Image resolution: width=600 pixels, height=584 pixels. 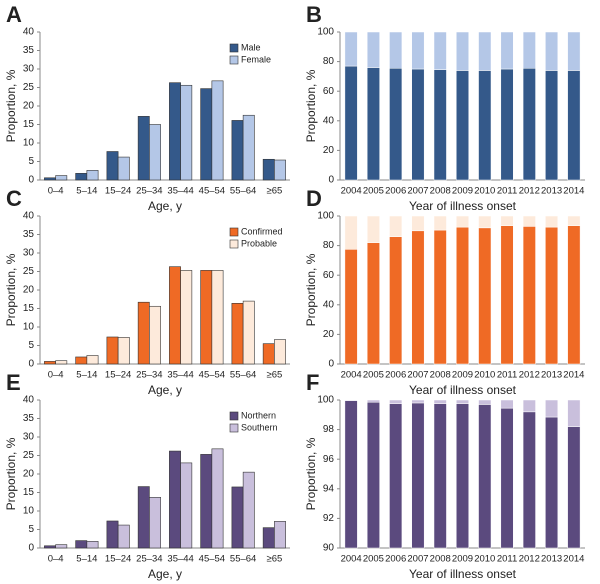 I want to click on y-tick-label: 90, so click(x=329, y=548).